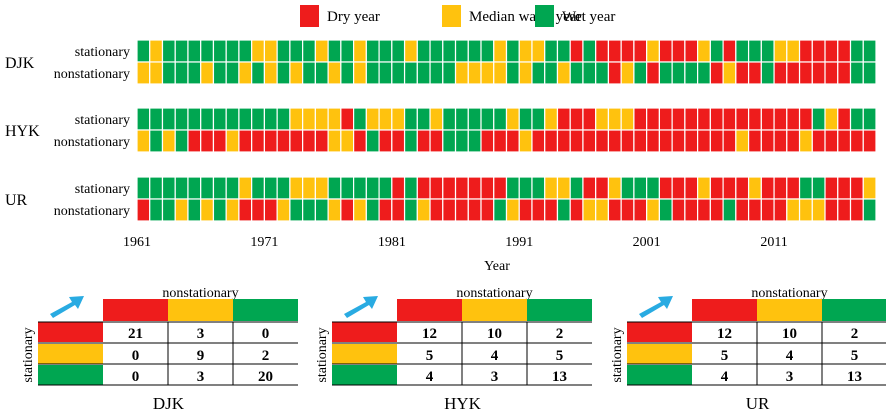 The height and width of the screenshot is (410, 886). What do you see at coordinates (754, 188) in the screenshot?
I see `cell-stationary-2009` at bounding box center [754, 188].